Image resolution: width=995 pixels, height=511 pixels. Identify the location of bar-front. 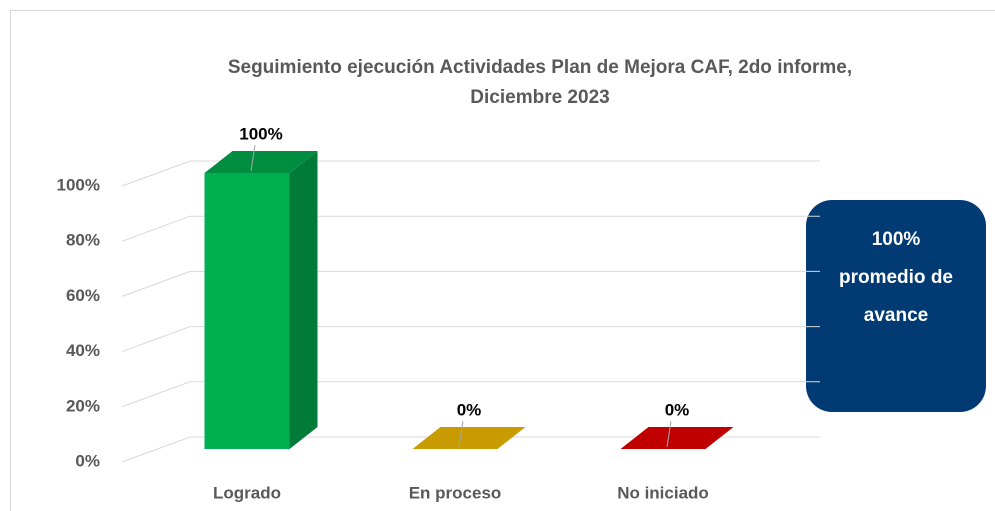
(247, 311).